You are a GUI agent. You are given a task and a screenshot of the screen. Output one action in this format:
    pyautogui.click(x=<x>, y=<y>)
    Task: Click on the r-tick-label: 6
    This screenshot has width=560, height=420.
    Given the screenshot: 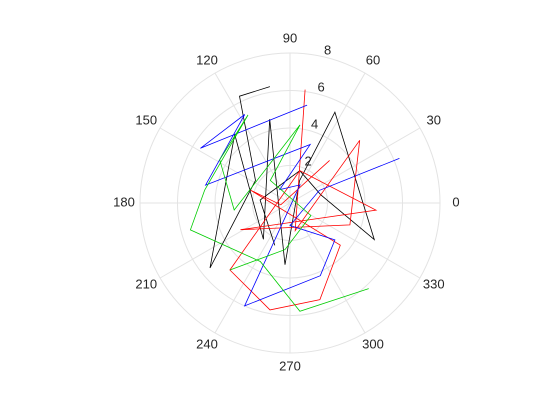 What is the action you would take?
    pyautogui.click(x=321, y=87)
    